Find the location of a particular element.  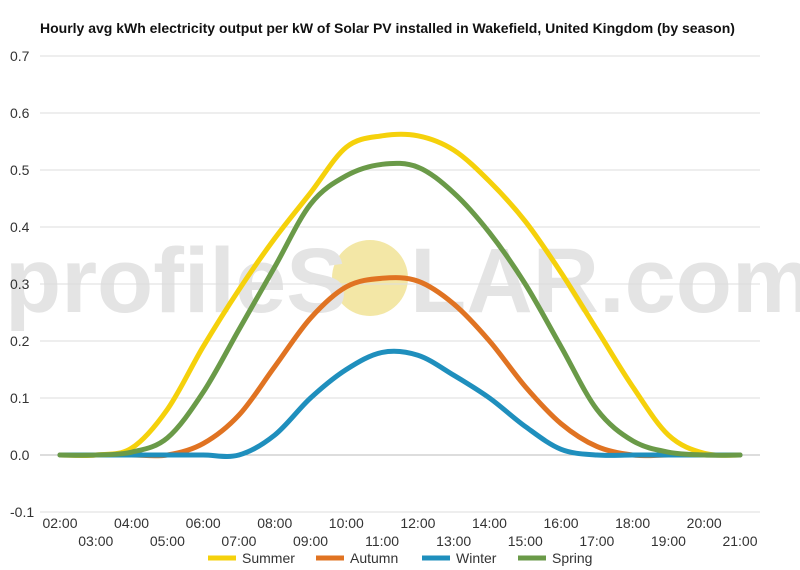

x-tick-label: 02:00 is located at coordinates (59, 523).